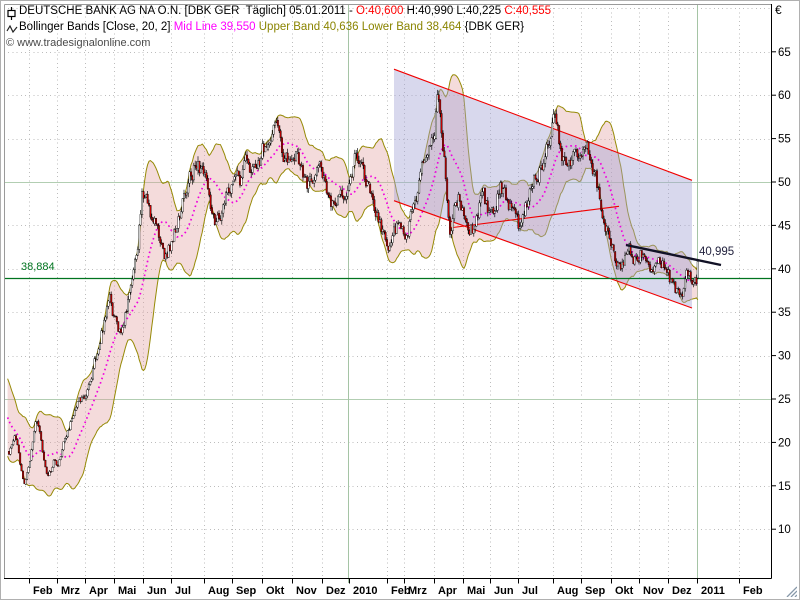  I want to click on y-axis-label: 10, so click(784, 530).